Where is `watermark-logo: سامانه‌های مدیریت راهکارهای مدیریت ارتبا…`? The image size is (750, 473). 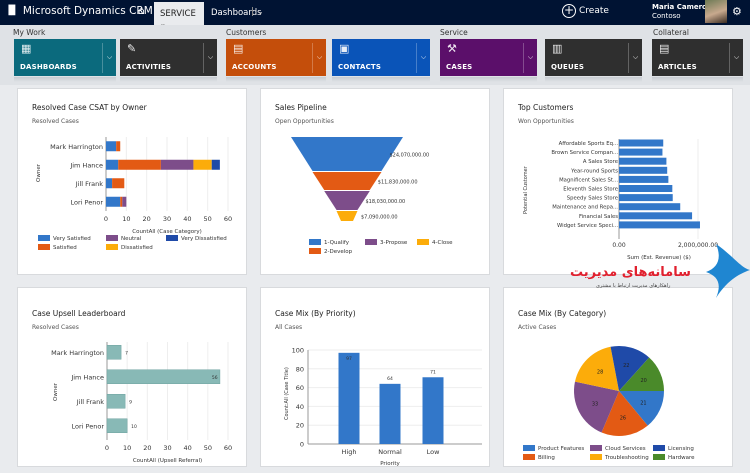 watermark-logo: سامانه‌های مدیریت راهکارهای مدیریت ارتبا… is located at coordinates (660, 271).